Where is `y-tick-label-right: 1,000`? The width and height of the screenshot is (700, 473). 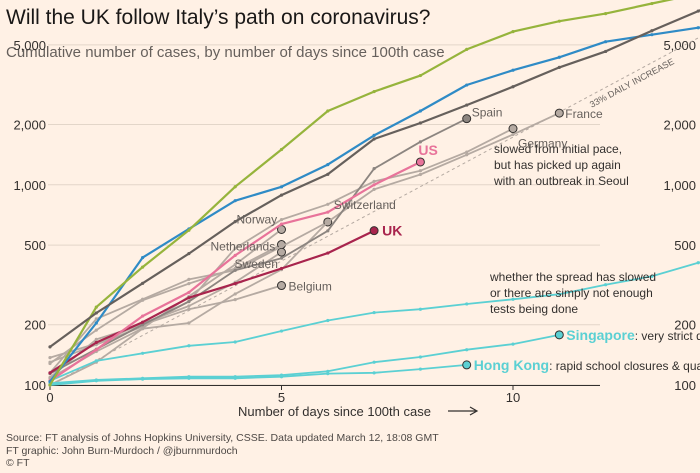
y-tick-label-right: 1,000 is located at coordinates (679, 185).